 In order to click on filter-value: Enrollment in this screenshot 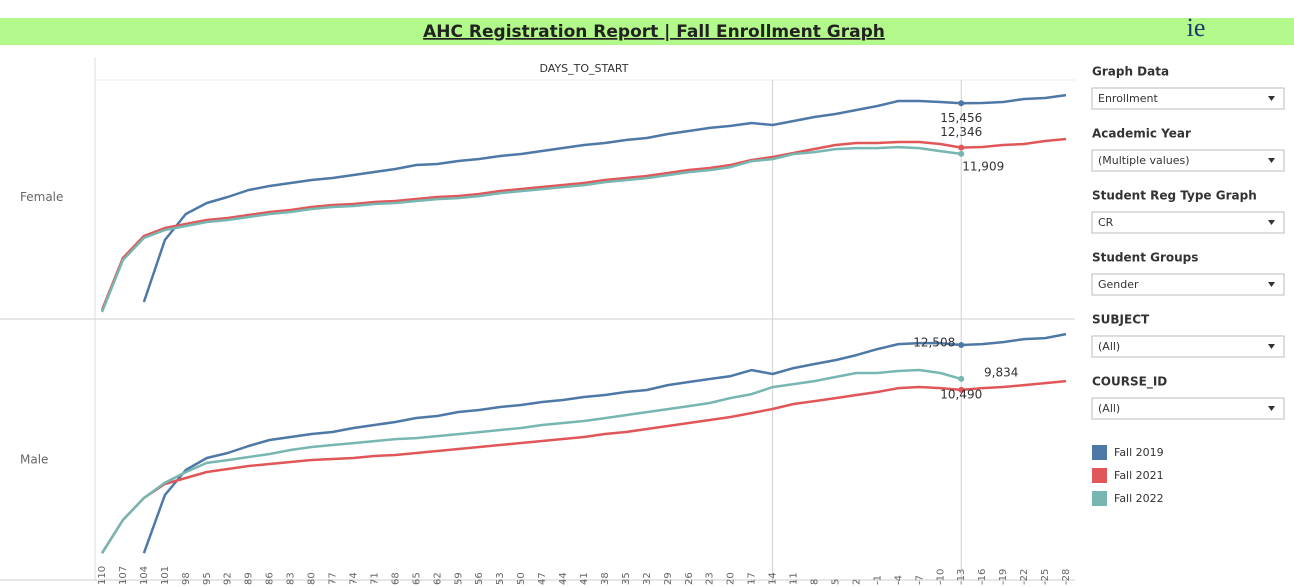, I will do `click(1128, 98)`.